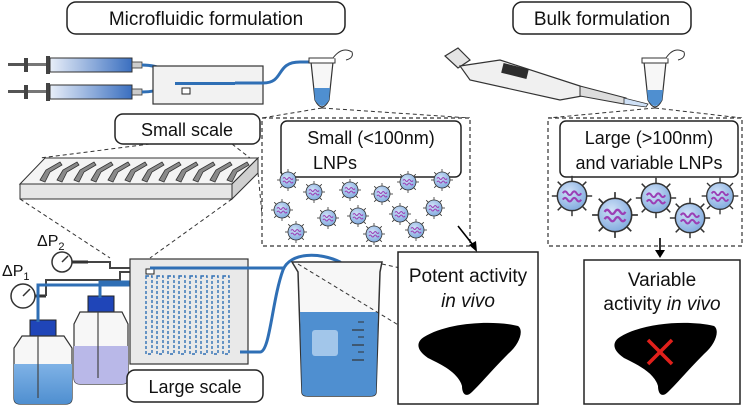 The image size is (750, 411). What do you see at coordinates (660, 352) in the screenshot?
I see `cross-mark-icon` at bounding box center [660, 352].